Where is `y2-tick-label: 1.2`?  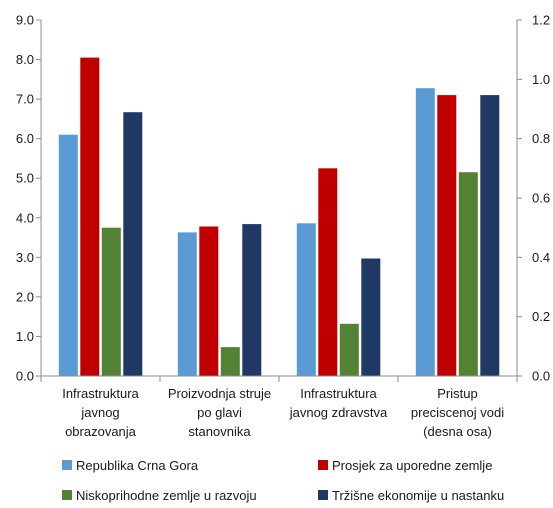 y2-tick-label: 1.2 is located at coordinates (541, 20).